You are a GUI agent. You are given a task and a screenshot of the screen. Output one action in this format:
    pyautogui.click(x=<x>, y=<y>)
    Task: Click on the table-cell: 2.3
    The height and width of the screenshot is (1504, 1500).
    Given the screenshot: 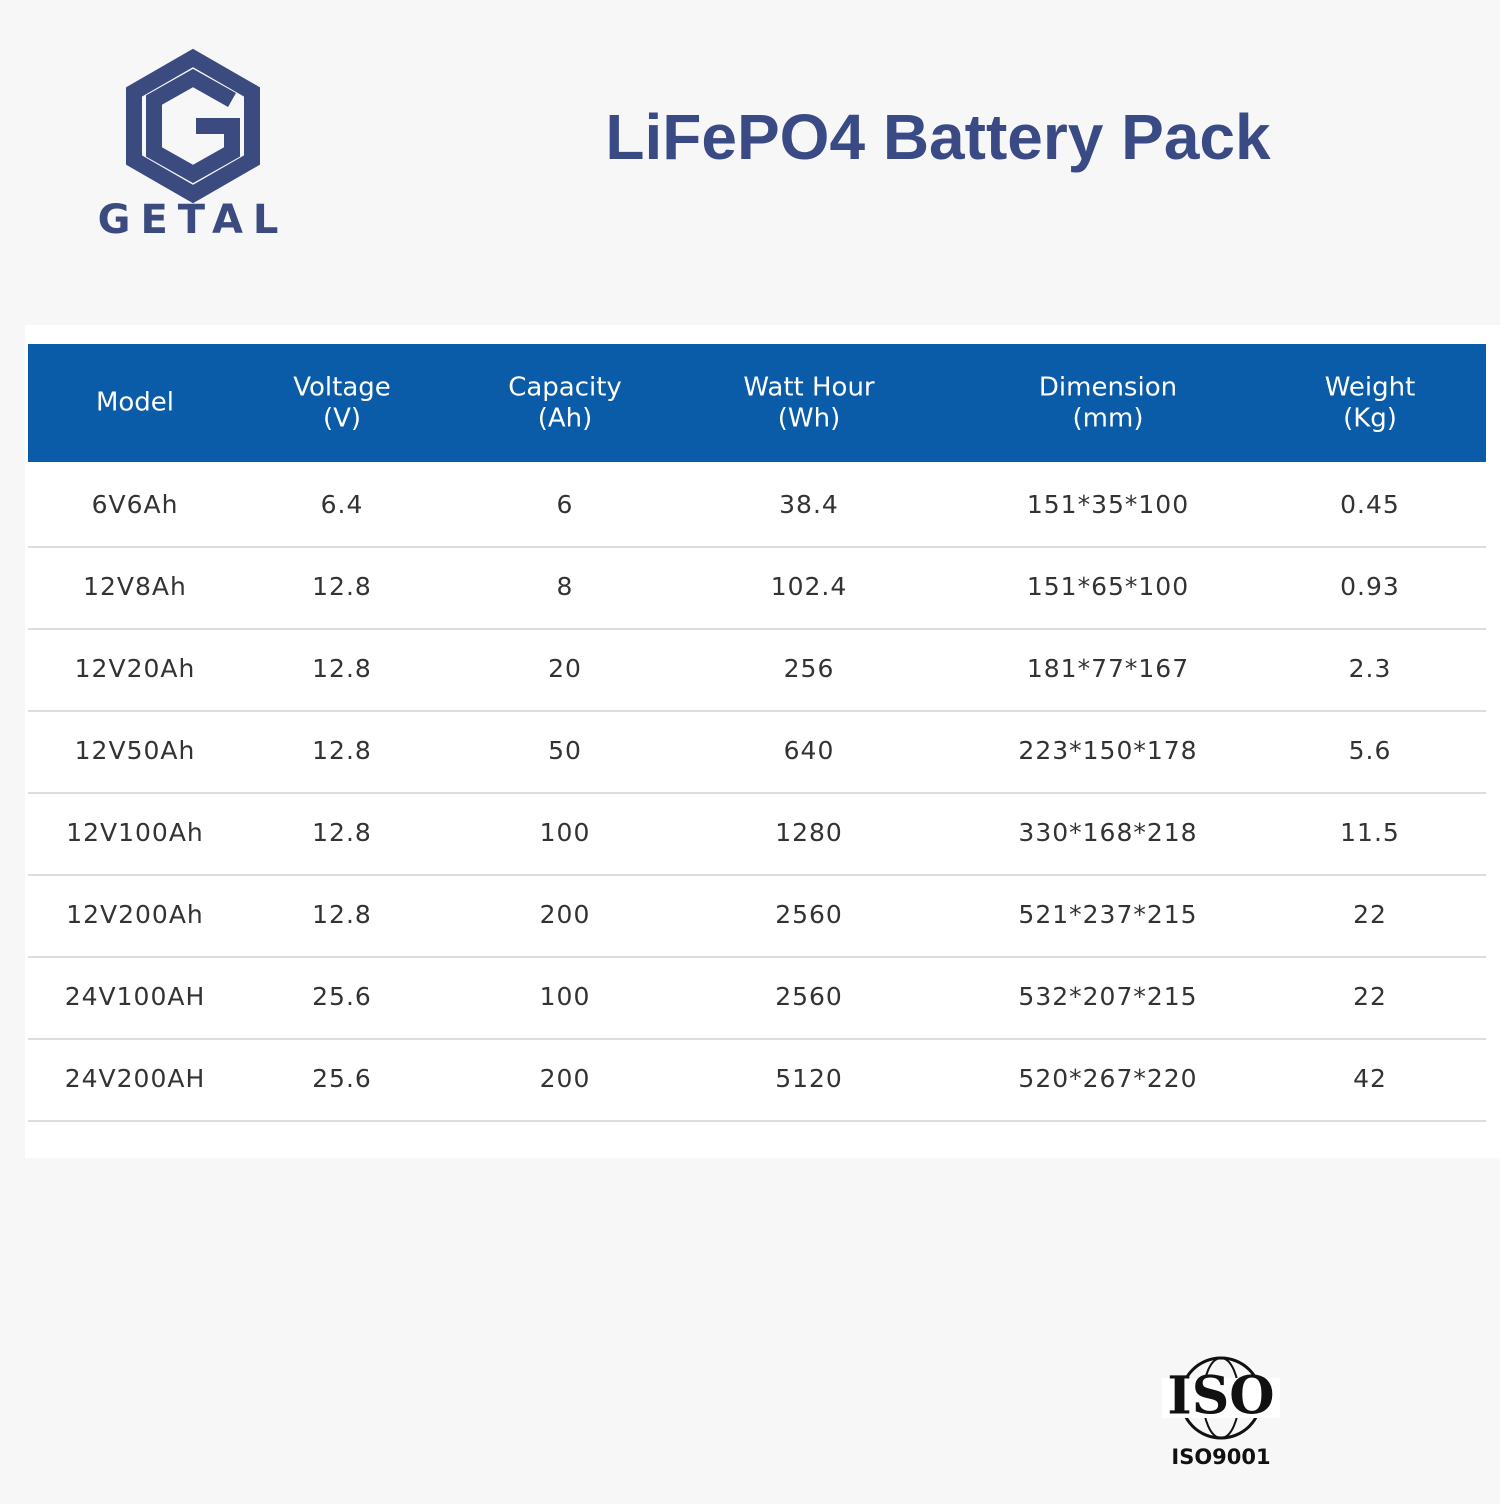 What is the action you would take?
    pyautogui.click(x=1370, y=668)
    